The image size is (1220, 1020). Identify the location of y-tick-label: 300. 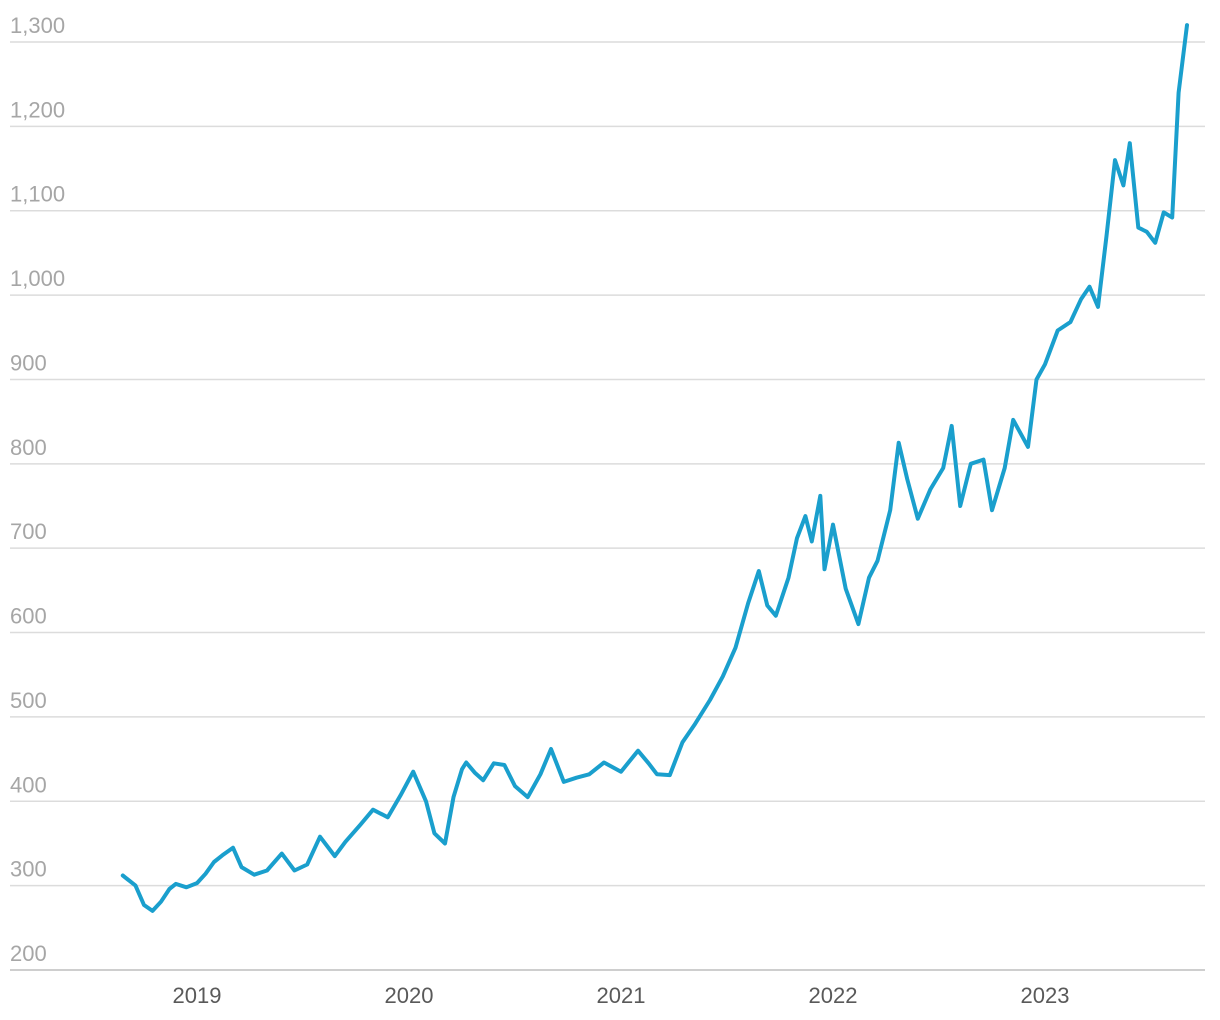
(28, 869).